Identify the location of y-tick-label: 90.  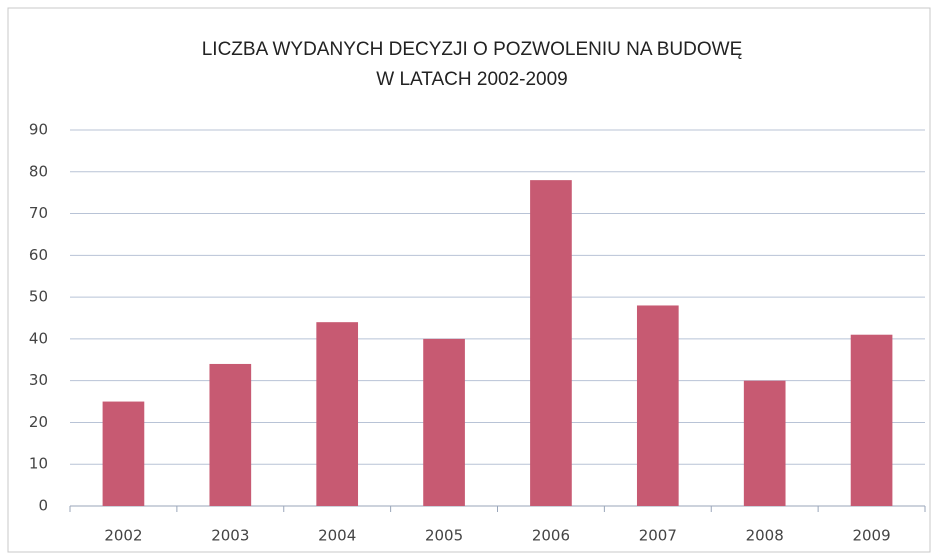
(38, 130).